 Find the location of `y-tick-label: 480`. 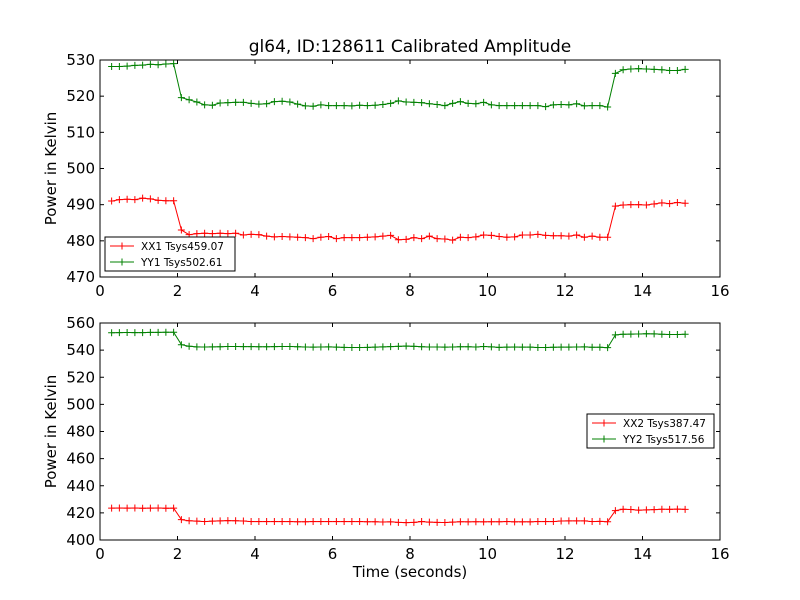

y-tick-label: 480 is located at coordinates (80, 432).